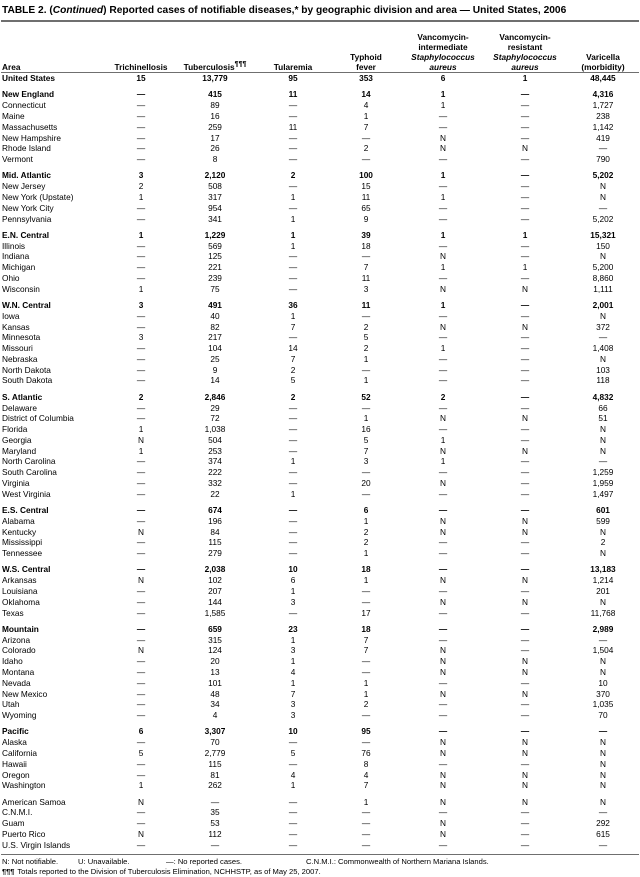 This screenshot has width=640, height=877. Describe the element at coordinates (54, 521) in the screenshot. I see `cell-area: Alabama` at that location.